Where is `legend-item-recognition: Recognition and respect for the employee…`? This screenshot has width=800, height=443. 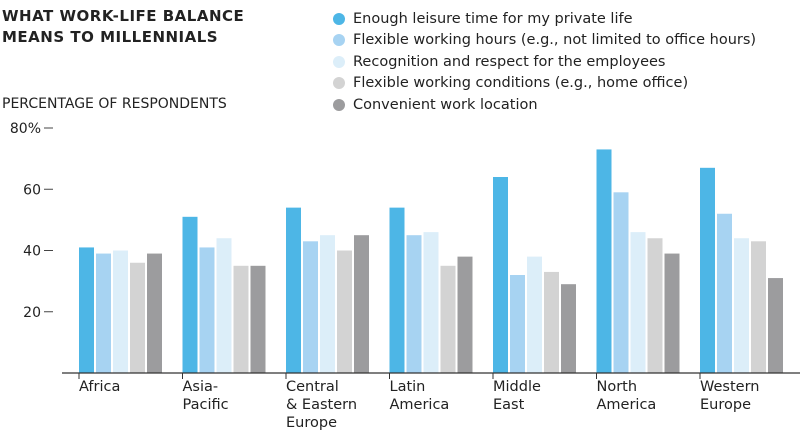
legend-item-recognition: Recognition and respect for the employee… is located at coordinates (544, 62).